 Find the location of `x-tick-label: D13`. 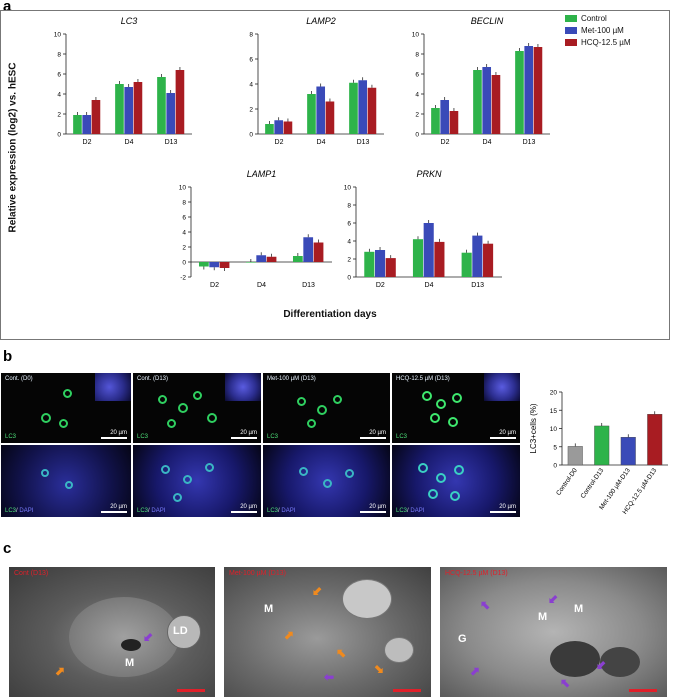

x-tick-label: D13 is located at coordinates (477, 285).